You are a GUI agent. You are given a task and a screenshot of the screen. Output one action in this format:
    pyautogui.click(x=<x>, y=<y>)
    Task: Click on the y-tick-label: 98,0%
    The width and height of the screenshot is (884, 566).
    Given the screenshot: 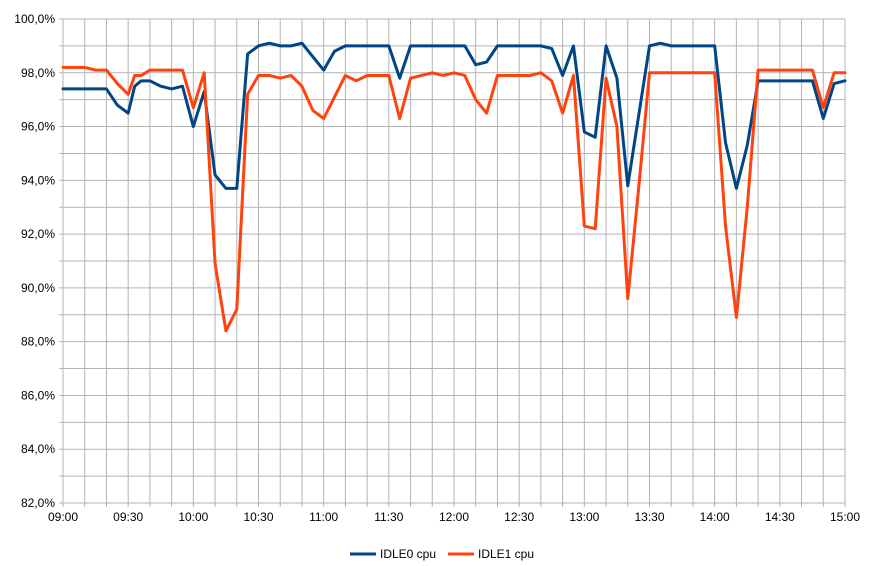 What is the action you would take?
    pyautogui.click(x=38, y=73)
    